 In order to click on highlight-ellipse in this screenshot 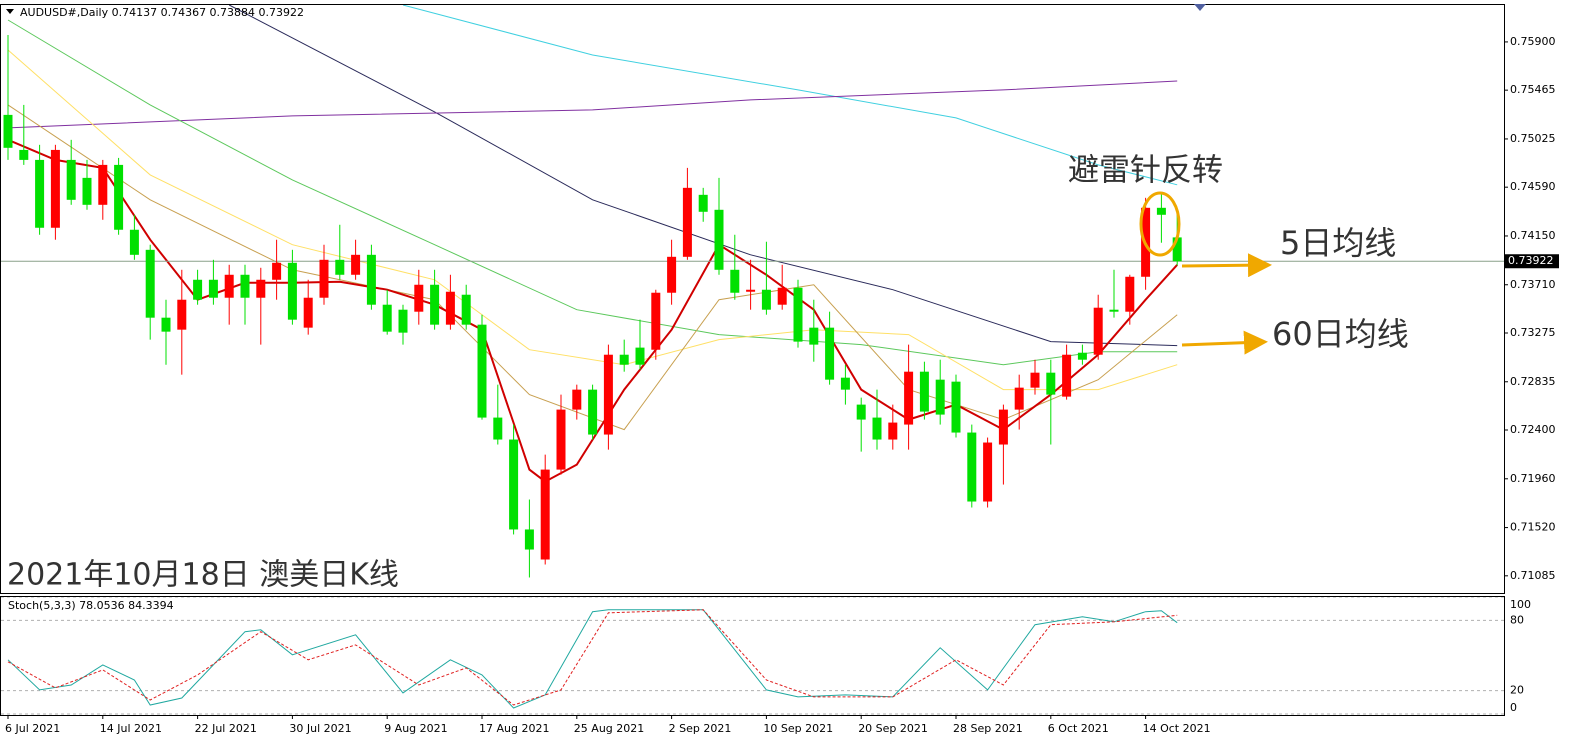, I will do `click(1160, 224)`.